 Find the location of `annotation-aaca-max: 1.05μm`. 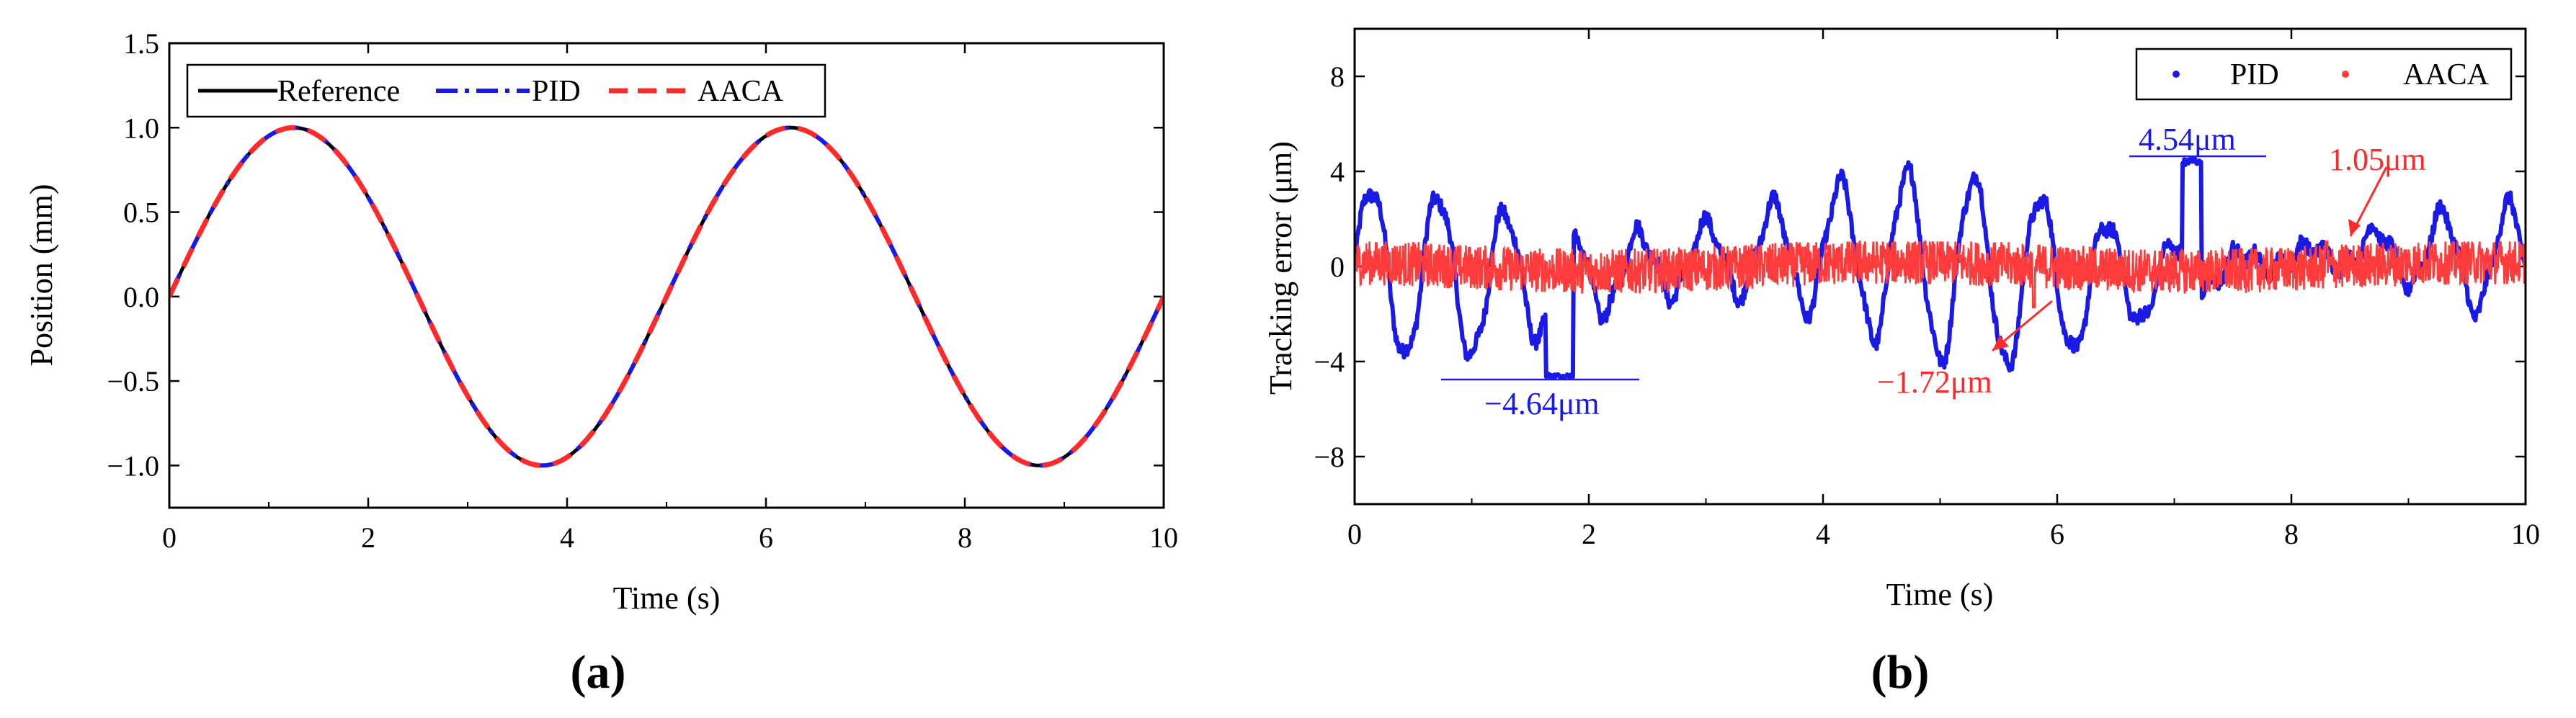

annotation-aaca-max: 1.05μm is located at coordinates (2377, 159).